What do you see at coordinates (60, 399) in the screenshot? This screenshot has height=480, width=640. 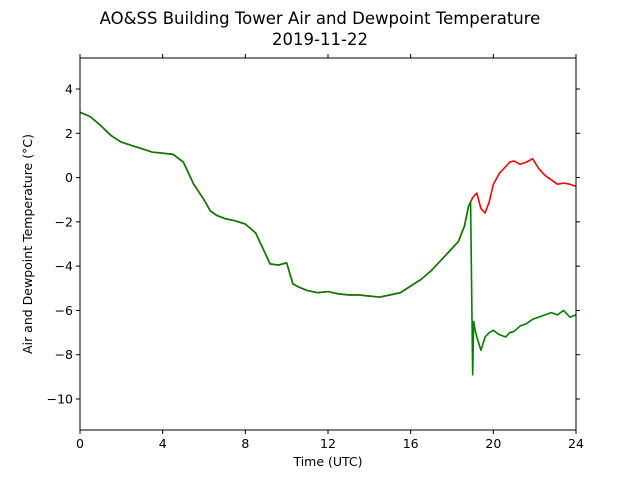 I see `y-tick-label-0: −10` at bounding box center [60, 399].